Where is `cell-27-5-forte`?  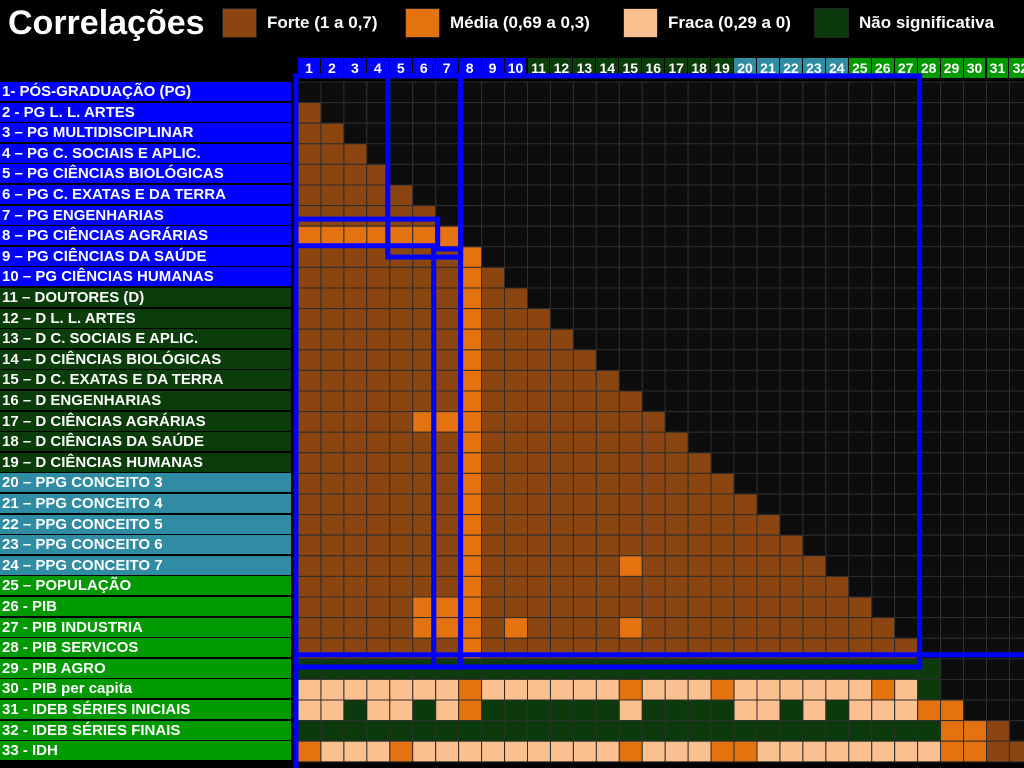
cell-27-5-forte is located at coordinates (401, 628).